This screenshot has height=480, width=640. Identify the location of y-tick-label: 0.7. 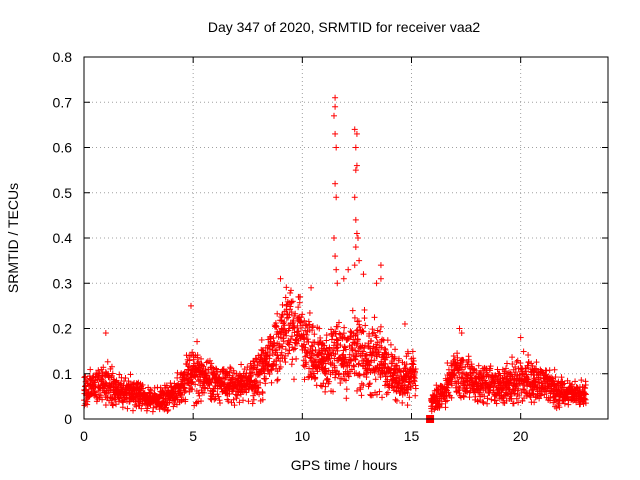
(63, 102).